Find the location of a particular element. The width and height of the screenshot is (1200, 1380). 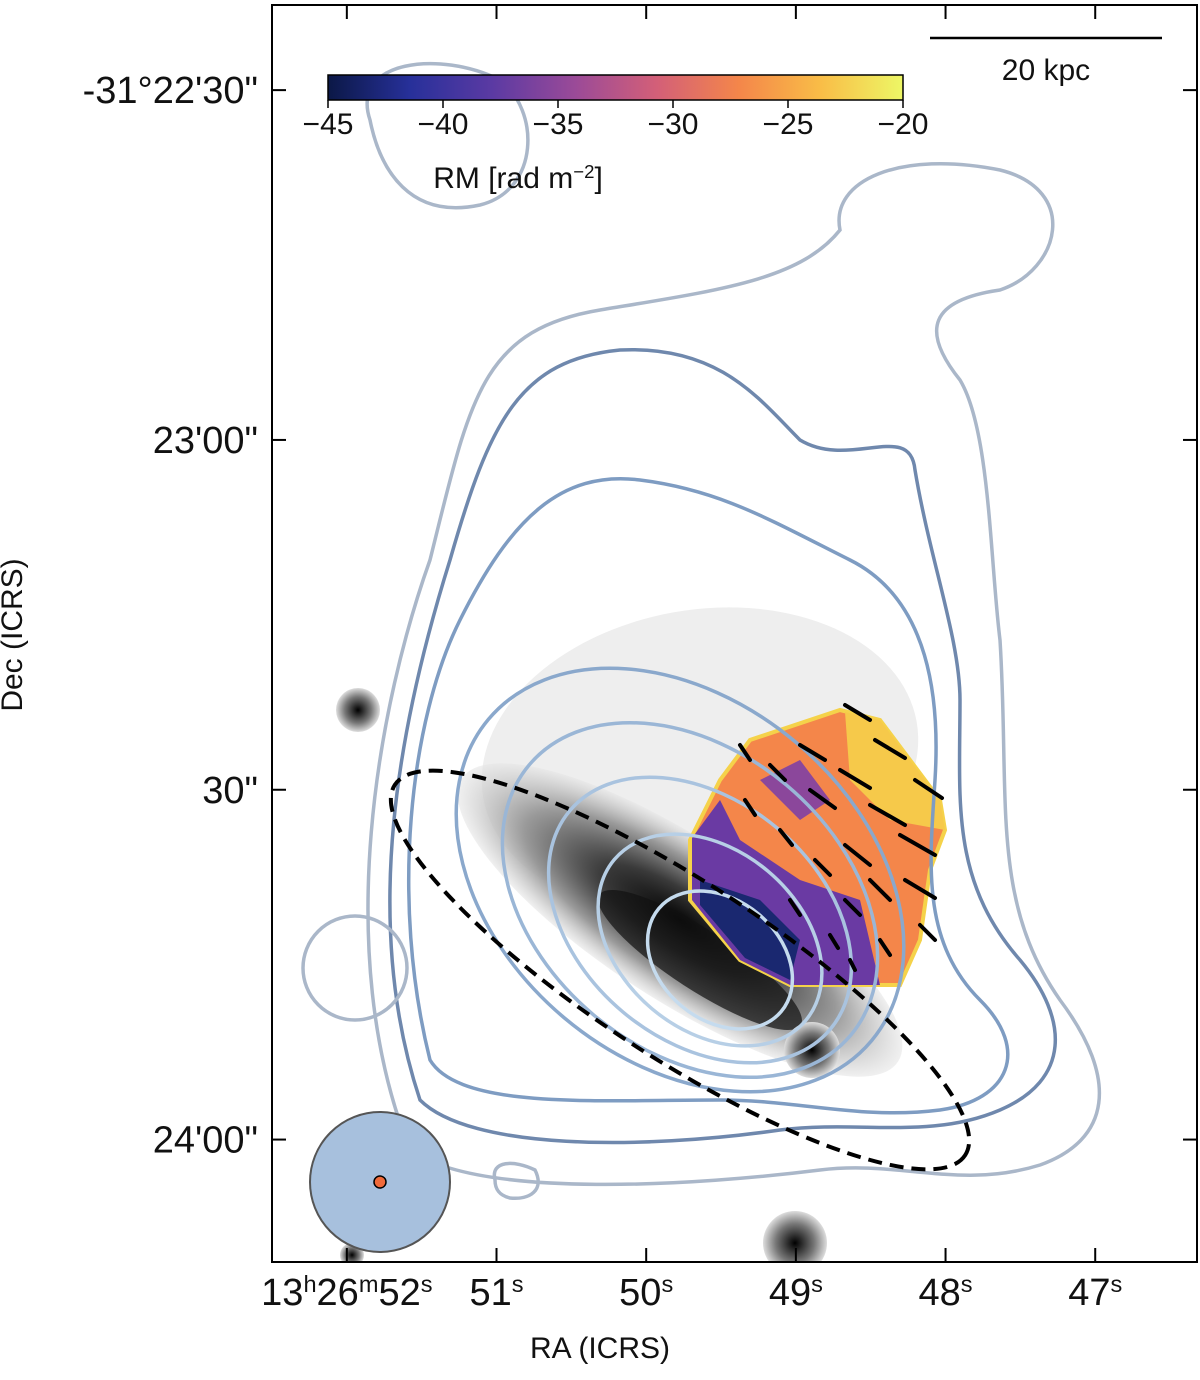

y-tick-label: -31°22'30" is located at coordinates (170, 91).